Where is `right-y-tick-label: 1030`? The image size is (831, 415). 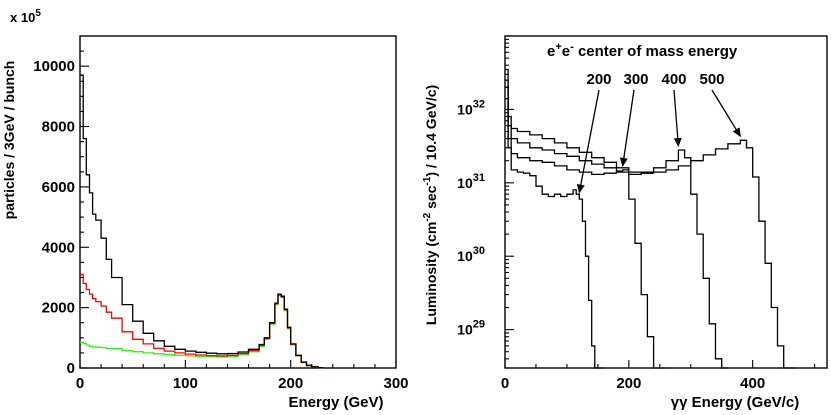
right-y-tick-label: 1030 is located at coordinates (471, 254).